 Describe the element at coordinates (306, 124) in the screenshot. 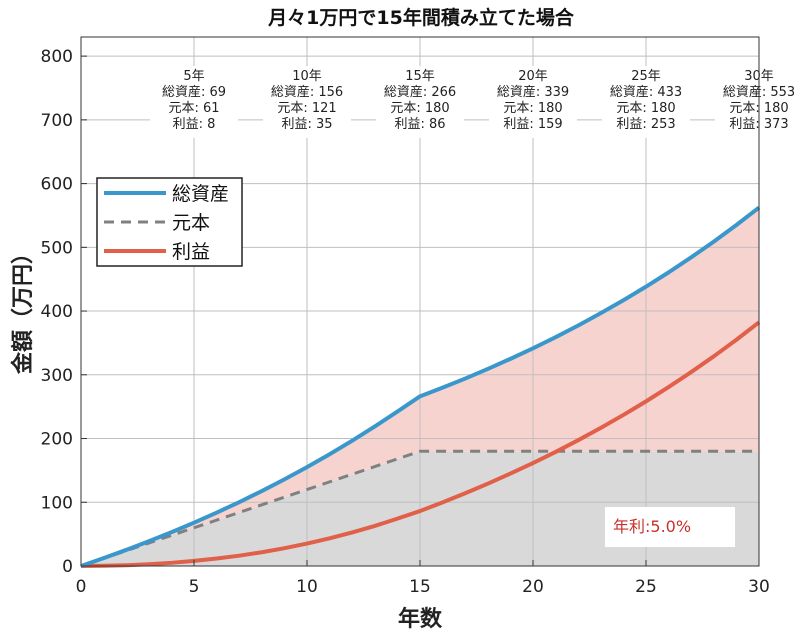

I see `annotation-label: 利益: 35` at that location.